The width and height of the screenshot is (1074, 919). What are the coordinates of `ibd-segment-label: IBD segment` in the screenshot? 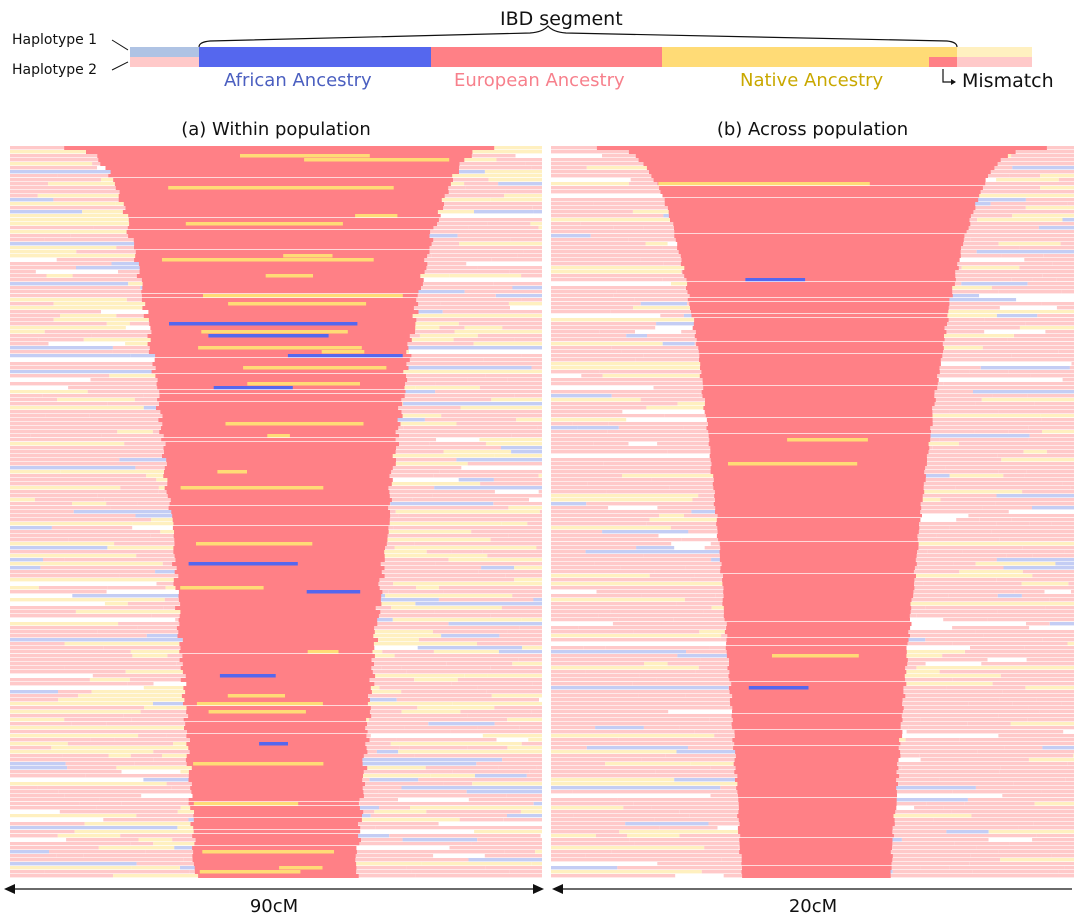 It's located at (561, 19).